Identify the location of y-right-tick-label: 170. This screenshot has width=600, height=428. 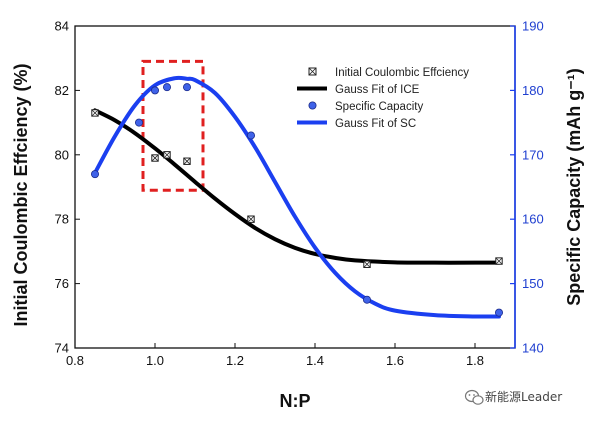
(533, 154).